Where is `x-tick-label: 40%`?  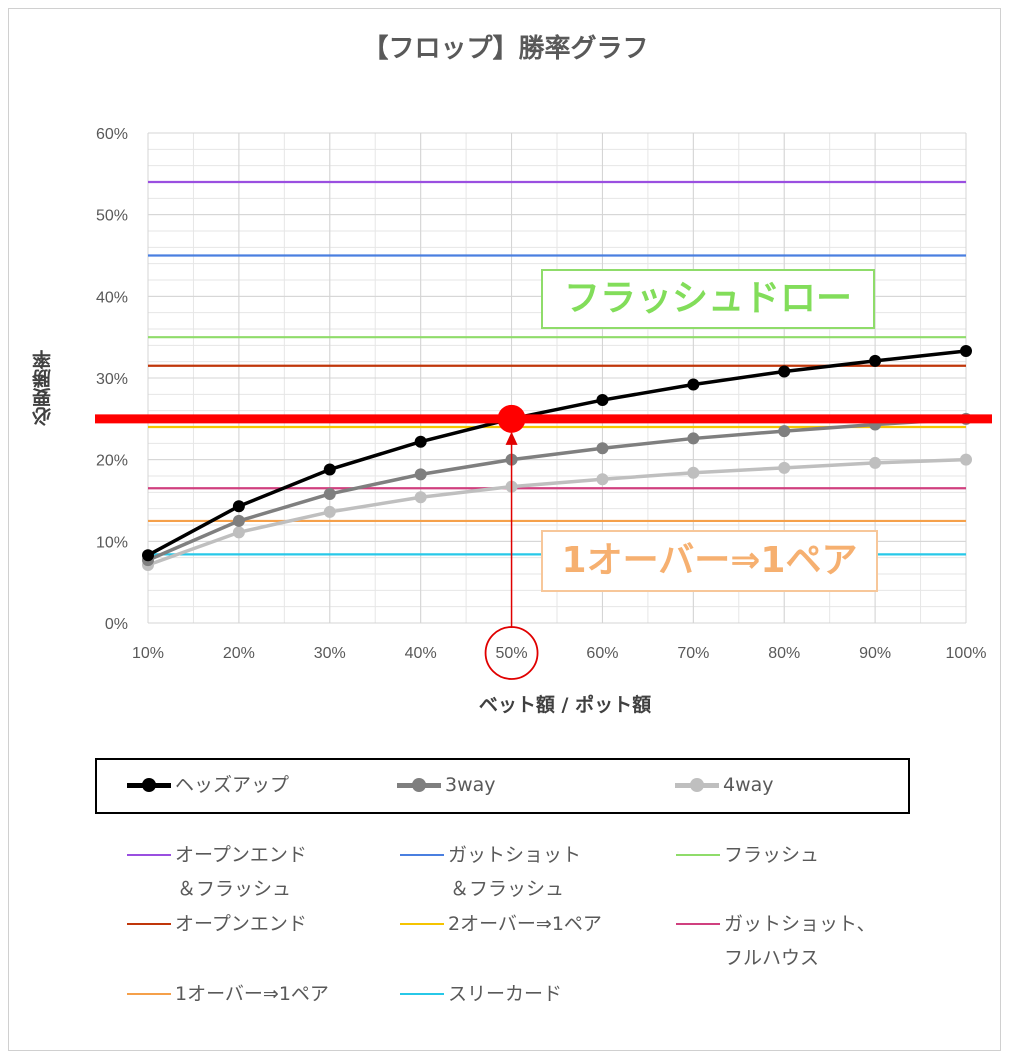
x-tick-label: 40% is located at coordinates (421, 653).